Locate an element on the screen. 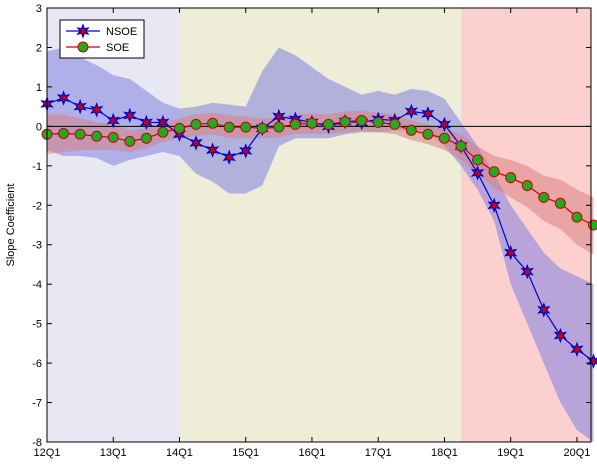 This screenshot has height=467, width=597. y-tick-label: -6 is located at coordinates (37, 364).